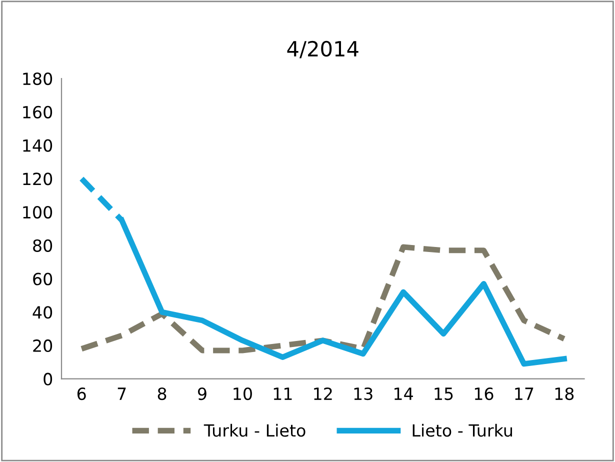 Image resolution: width=615 pixels, height=462 pixels. What do you see at coordinates (255, 430) in the screenshot?
I see `legend-label: Turku - Lieto` at bounding box center [255, 430].